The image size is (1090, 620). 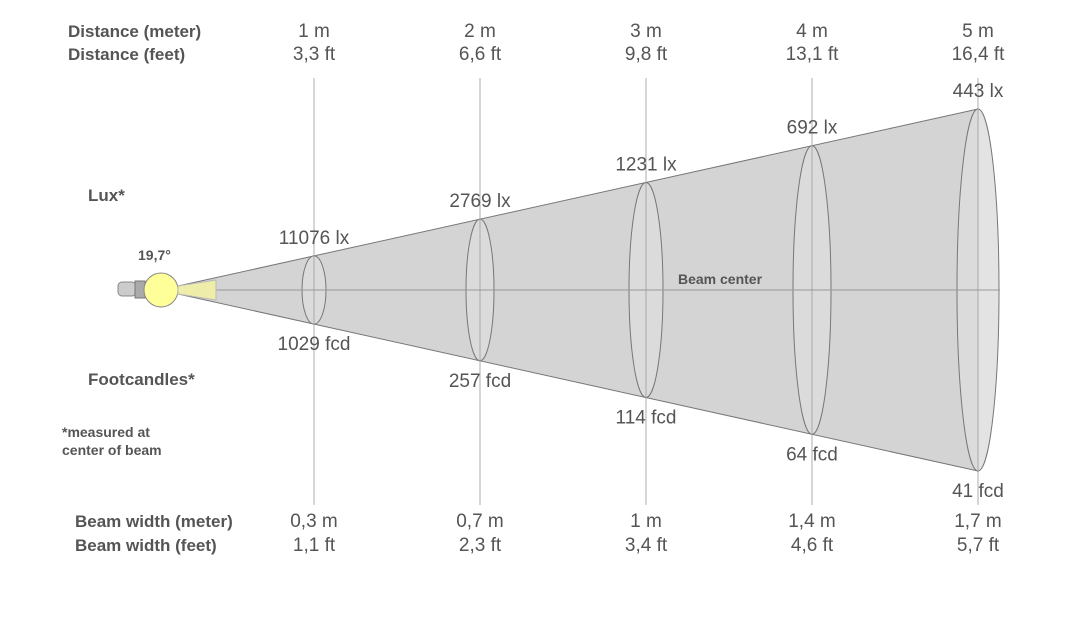 I want to click on beam-width-meter-value: 0,3 m, so click(x=314, y=521).